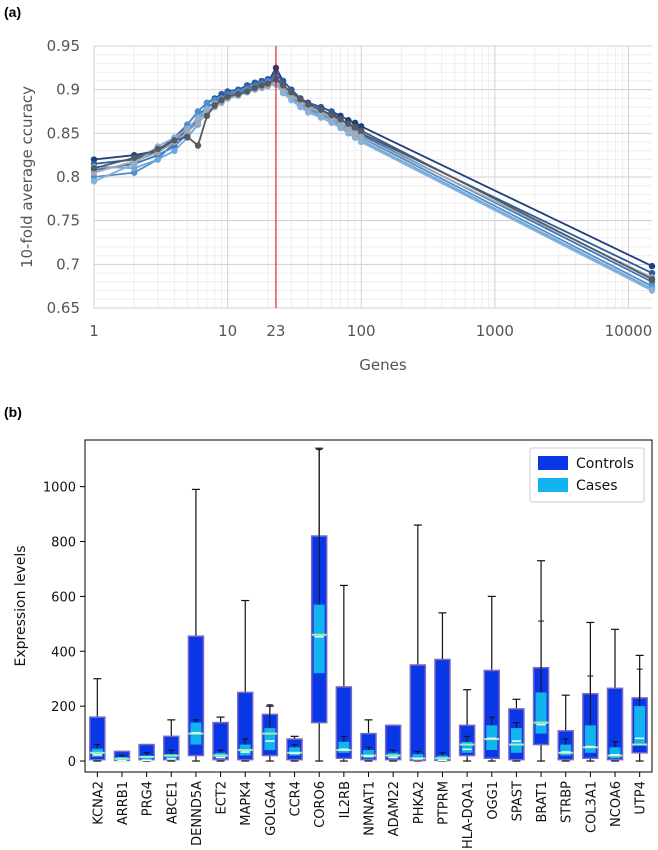 The height and width of the screenshot is (850, 658). What do you see at coordinates (553, 463) in the screenshot?
I see `legend-swatch-controls` at bounding box center [553, 463].